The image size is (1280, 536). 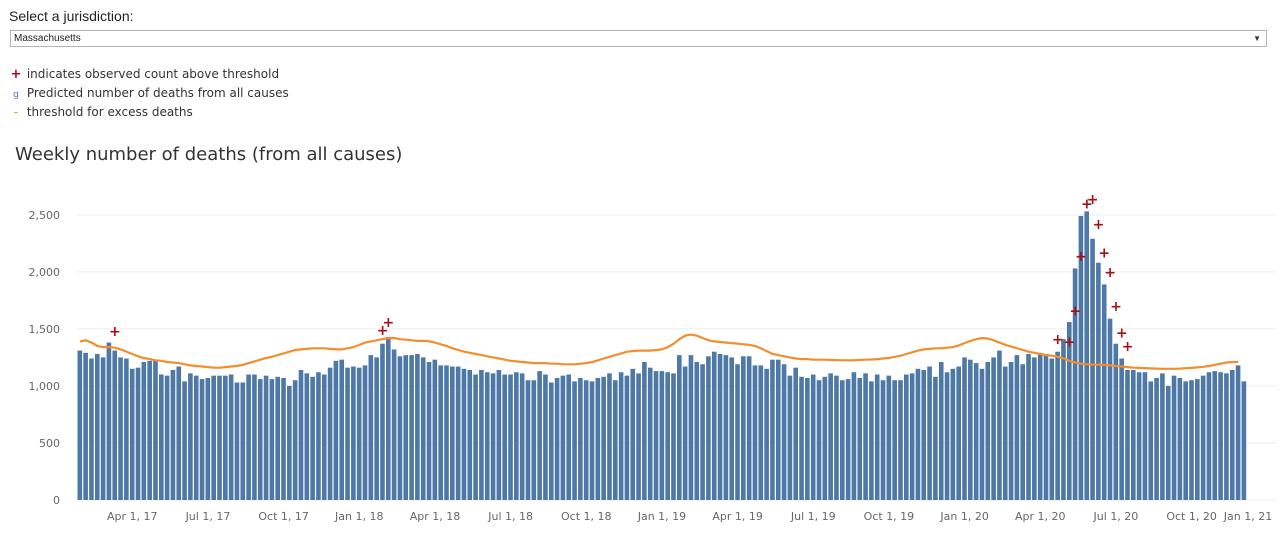 What do you see at coordinates (638, 38) in the screenshot?
I see `jurisdiction-dropdown: Massachusetts ▼` at bounding box center [638, 38].